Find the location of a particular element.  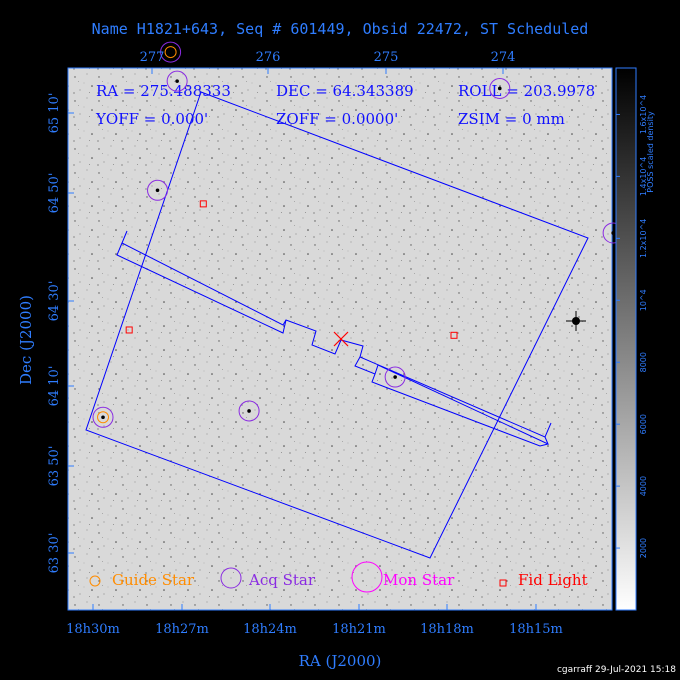

legend-guide-icon is located at coordinates (95, 581).